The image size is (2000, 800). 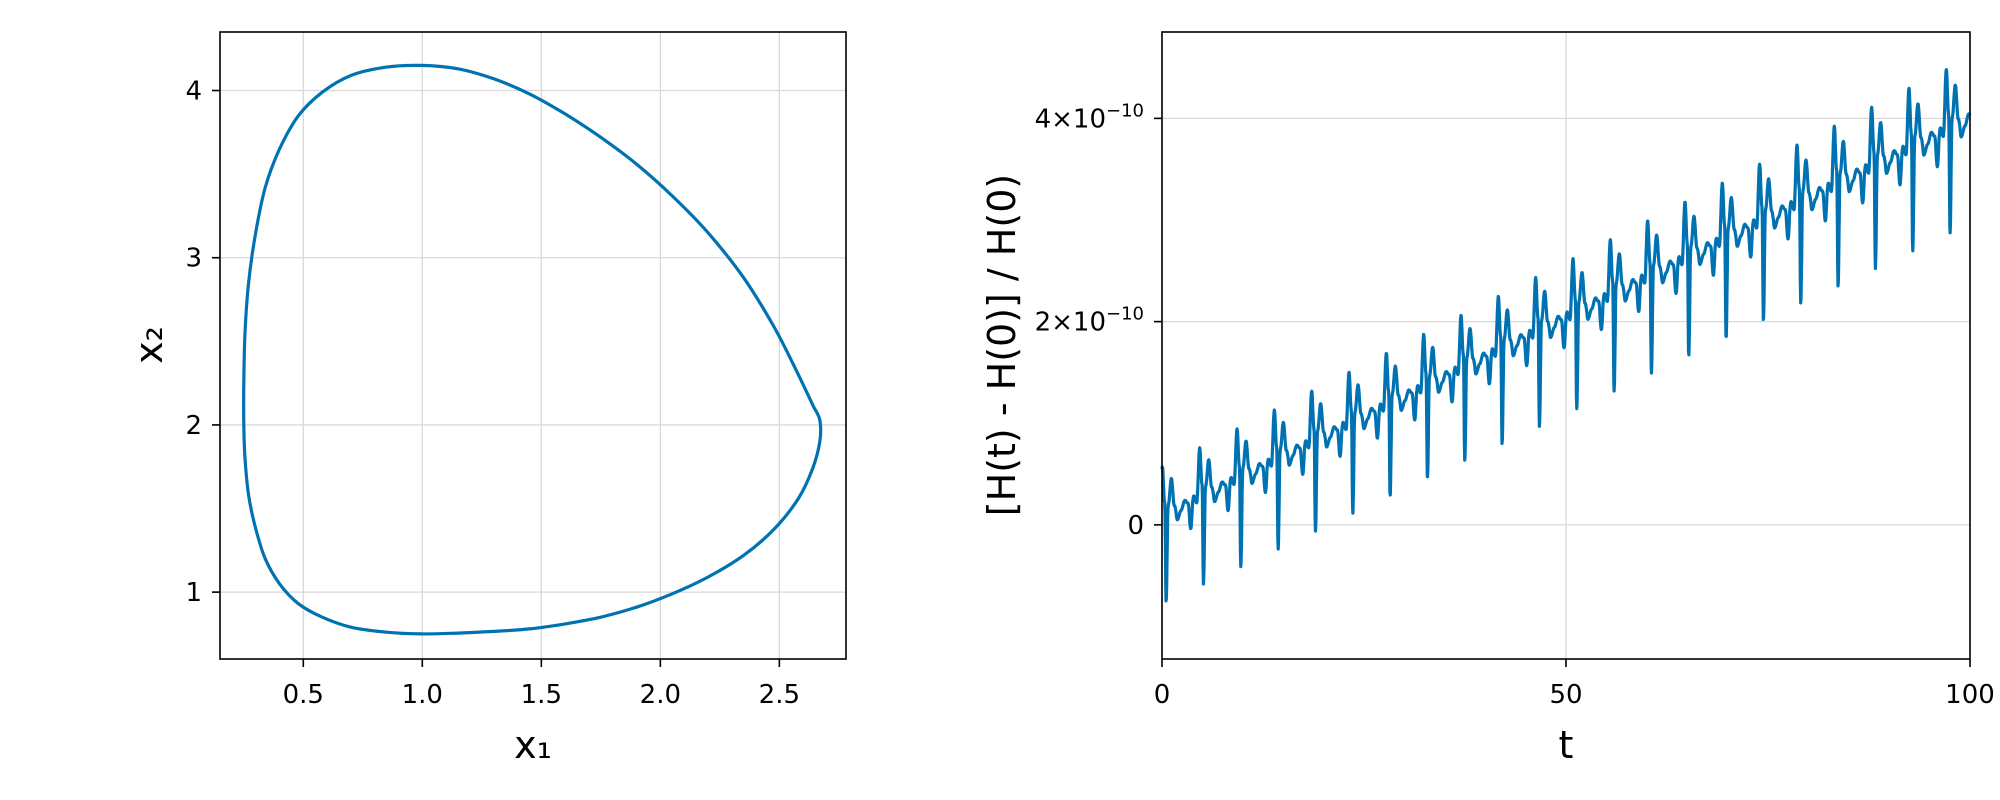 I want to click on right-x-tick-label: 0, so click(x=1162, y=695).